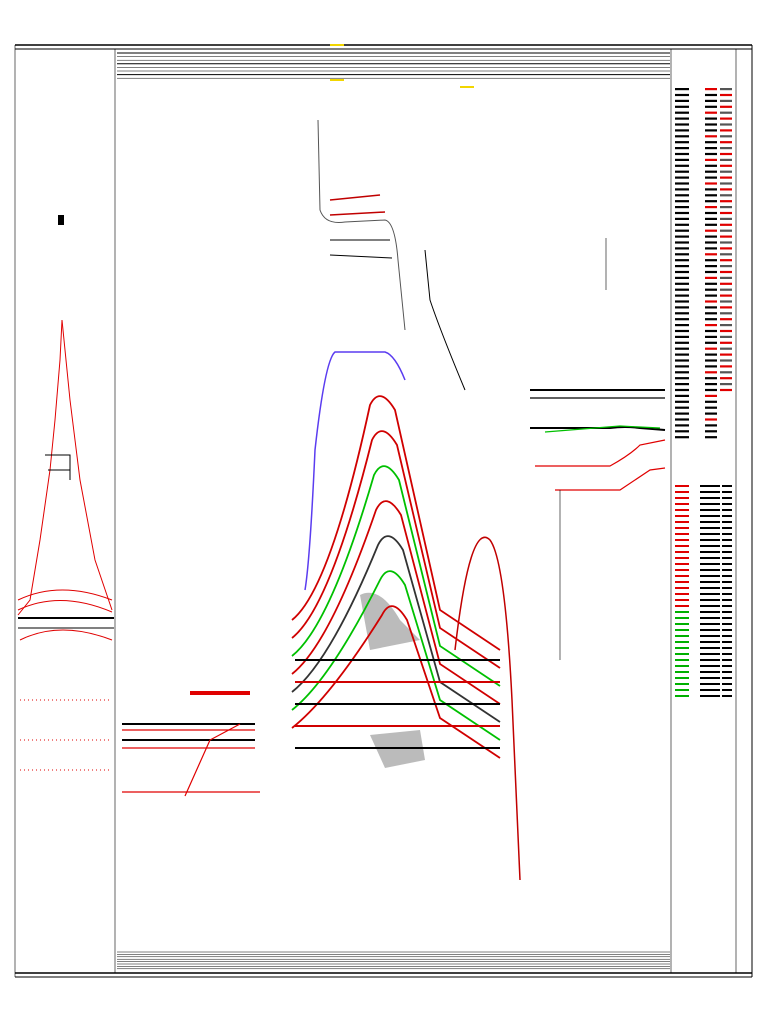 The width and height of the screenshot is (768, 1024). I want to click on right-diagram, so click(598, 449).